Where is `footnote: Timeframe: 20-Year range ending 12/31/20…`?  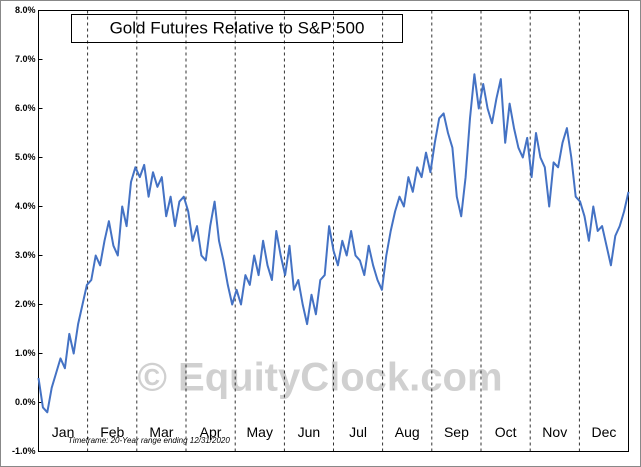 footnote: Timeframe: 20-Year range ending 12/31/20… is located at coordinates (149, 440).